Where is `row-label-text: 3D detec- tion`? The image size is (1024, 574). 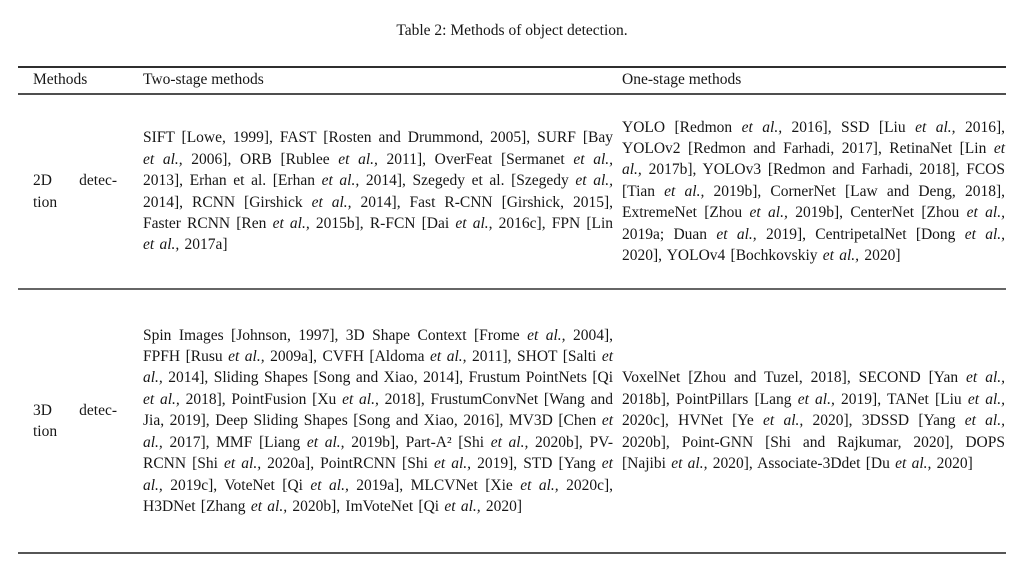 row-label-text: 3D detec- tion is located at coordinates (75, 421).